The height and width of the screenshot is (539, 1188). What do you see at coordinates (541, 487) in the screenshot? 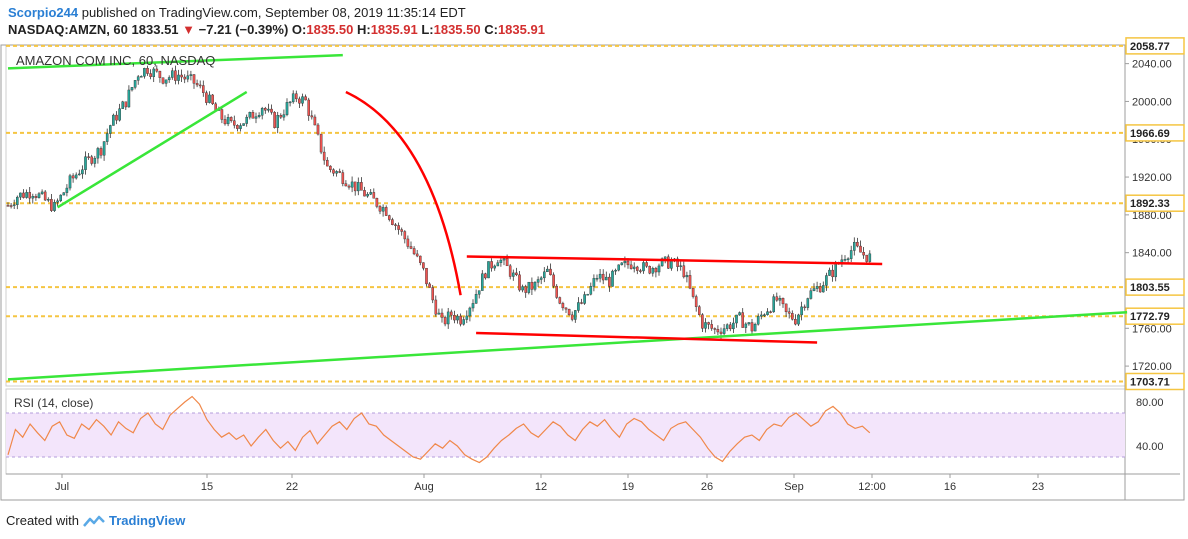
I see `x-tick-label: 12` at bounding box center [541, 487].